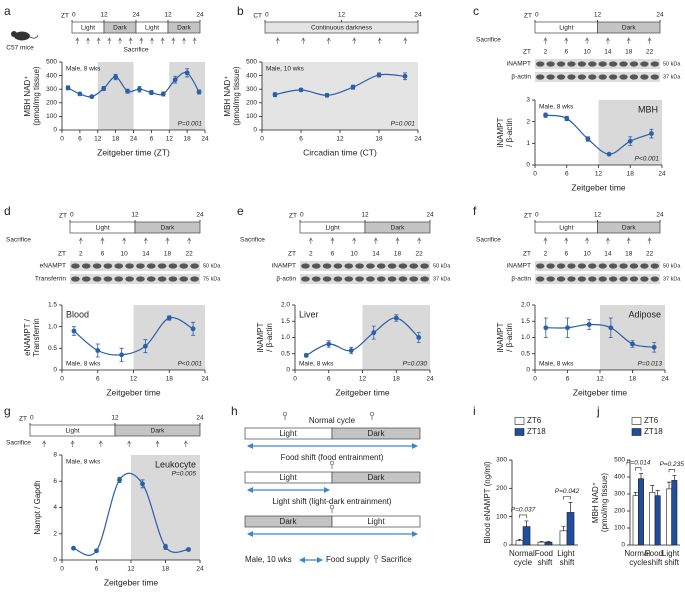  What do you see at coordinates (190, 124) in the screenshot?
I see `p-value: P=0.001` at bounding box center [190, 124].